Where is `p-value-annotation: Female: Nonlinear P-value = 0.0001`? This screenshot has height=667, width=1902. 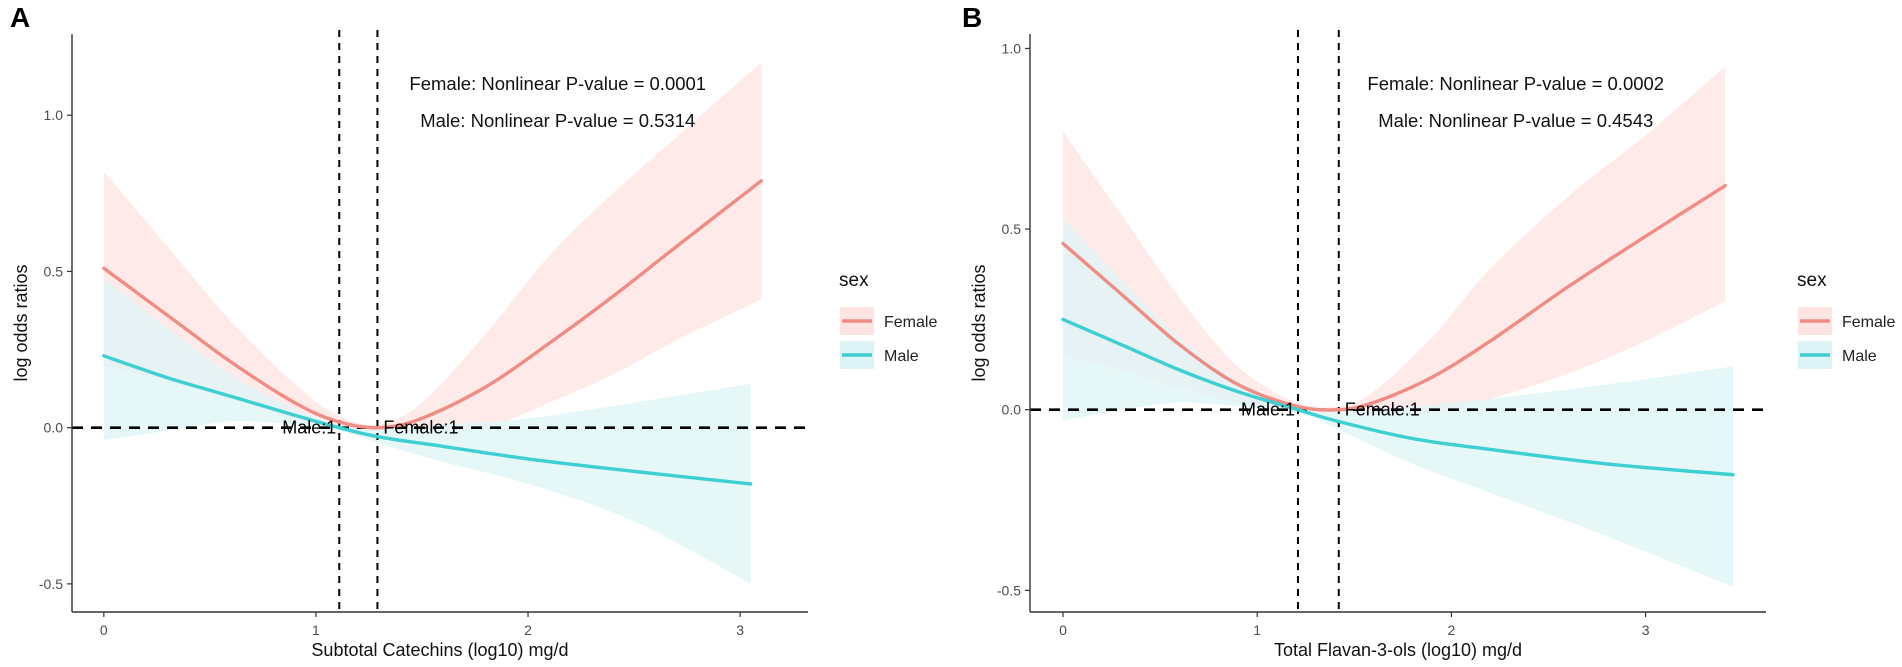
p-value-annotation: Female: Nonlinear P-value = 0.0001 is located at coordinates (557, 83).